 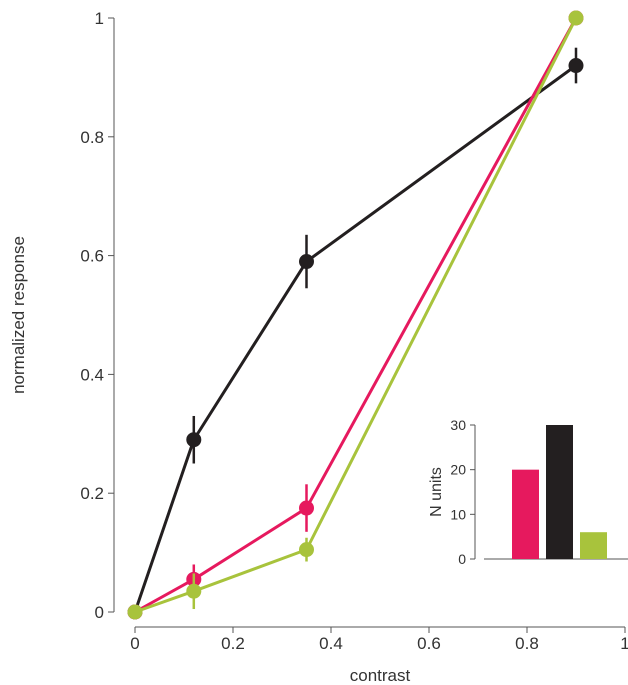 I want to click on inset-y-tick-label: 20, so click(x=458, y=470).